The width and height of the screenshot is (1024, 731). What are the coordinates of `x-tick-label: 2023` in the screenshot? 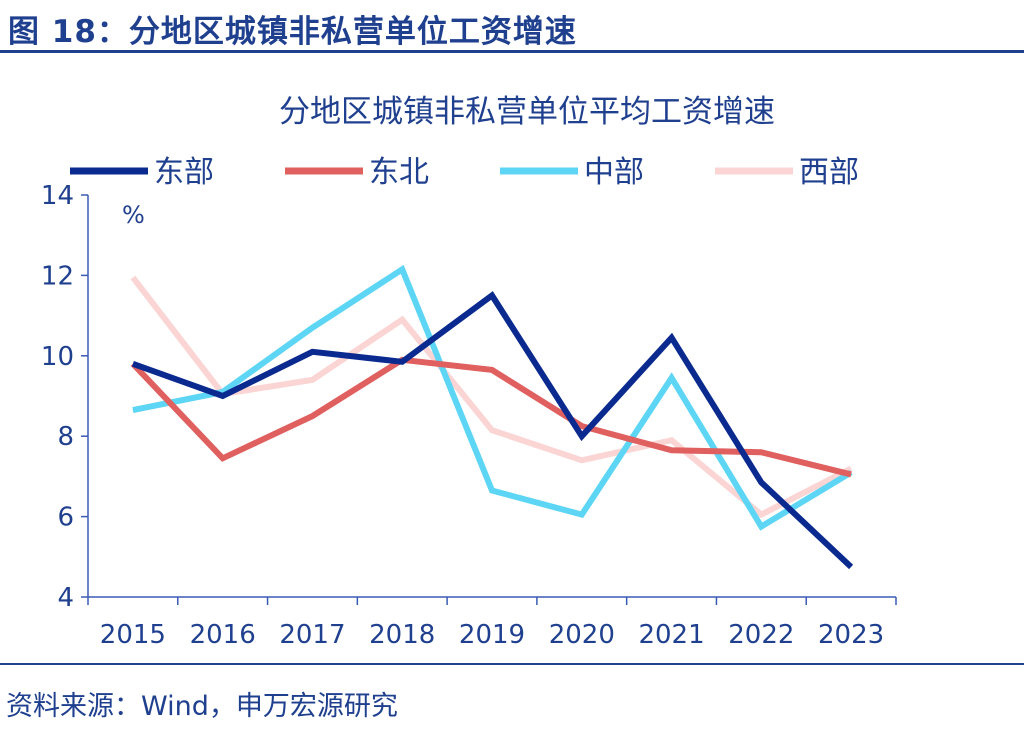 It's located at (851, 635).